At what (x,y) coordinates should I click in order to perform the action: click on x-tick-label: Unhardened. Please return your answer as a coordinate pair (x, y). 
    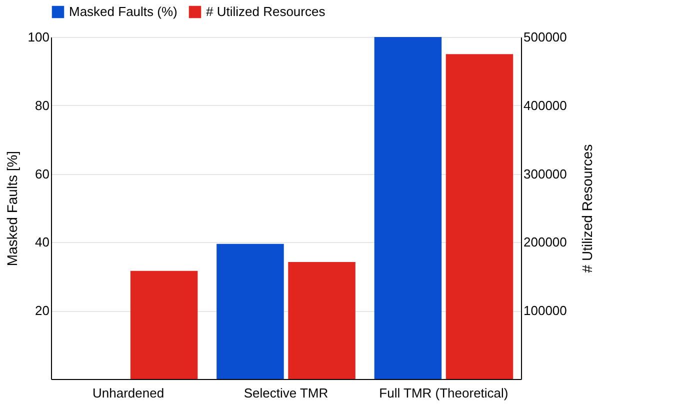
    Looking at the image, I should click on (128, 393).